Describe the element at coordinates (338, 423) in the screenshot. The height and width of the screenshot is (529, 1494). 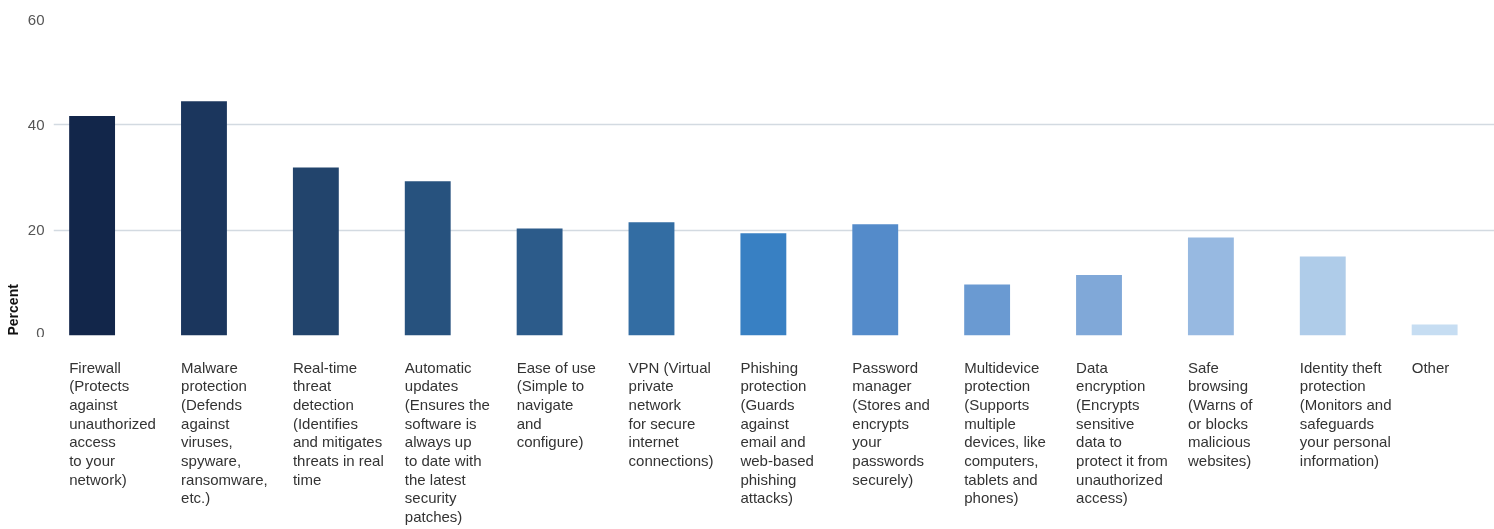
I see `x-tick-label: Real-time threat detection (Identifies and mitigates threats in real time` at that location.